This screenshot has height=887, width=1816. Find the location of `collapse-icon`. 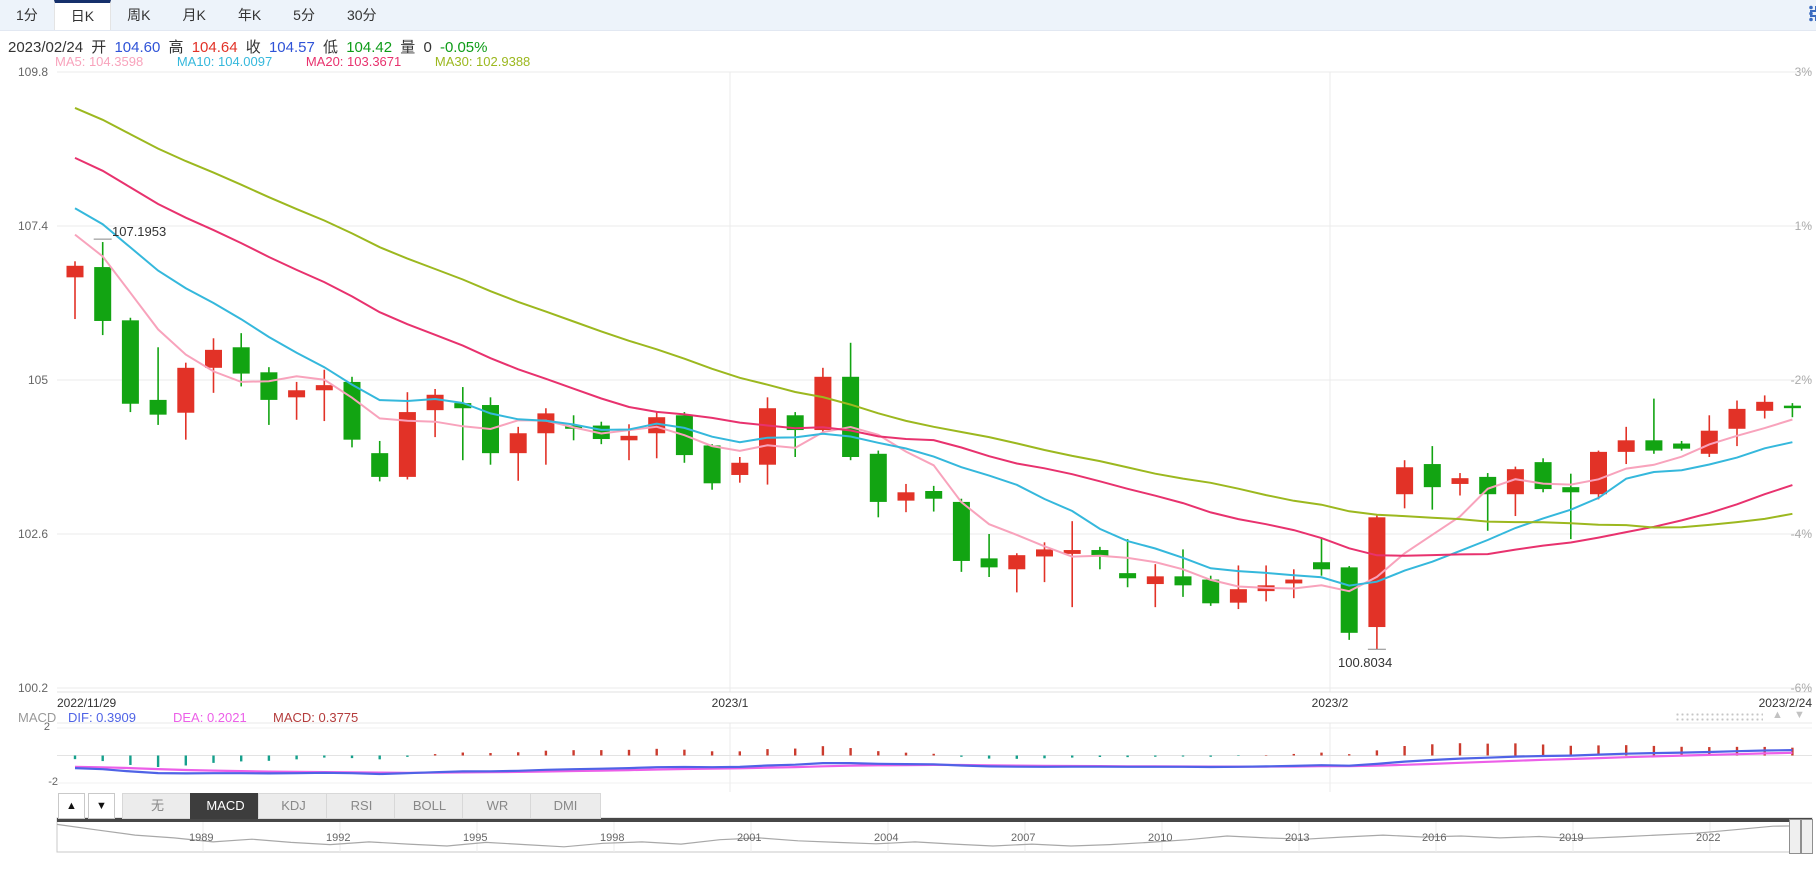

collapse-icon is located at coordinates (1812, 13).